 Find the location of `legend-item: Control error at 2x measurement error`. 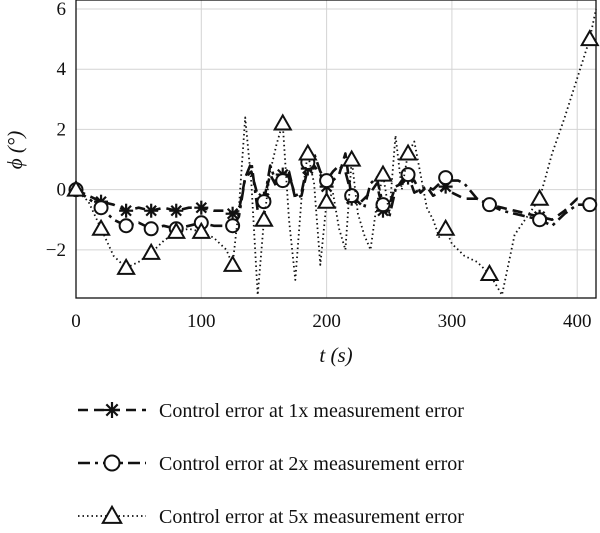

legend-item: Control error at 2x measurement error is located at coordinates (271, 464).